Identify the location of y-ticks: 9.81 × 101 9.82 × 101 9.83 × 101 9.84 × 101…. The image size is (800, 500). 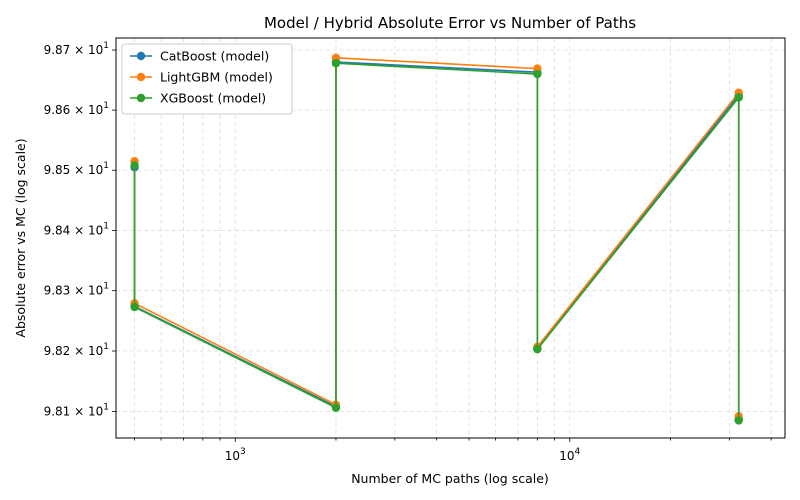
(80, 229).